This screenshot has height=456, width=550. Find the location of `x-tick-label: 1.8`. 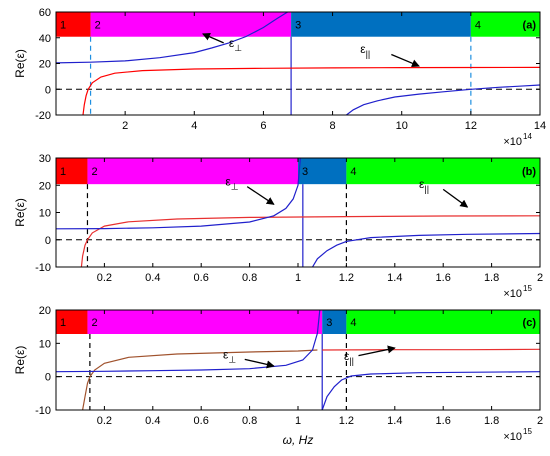

x-tick-label: 1.8 is located at coordinates (491, 278).